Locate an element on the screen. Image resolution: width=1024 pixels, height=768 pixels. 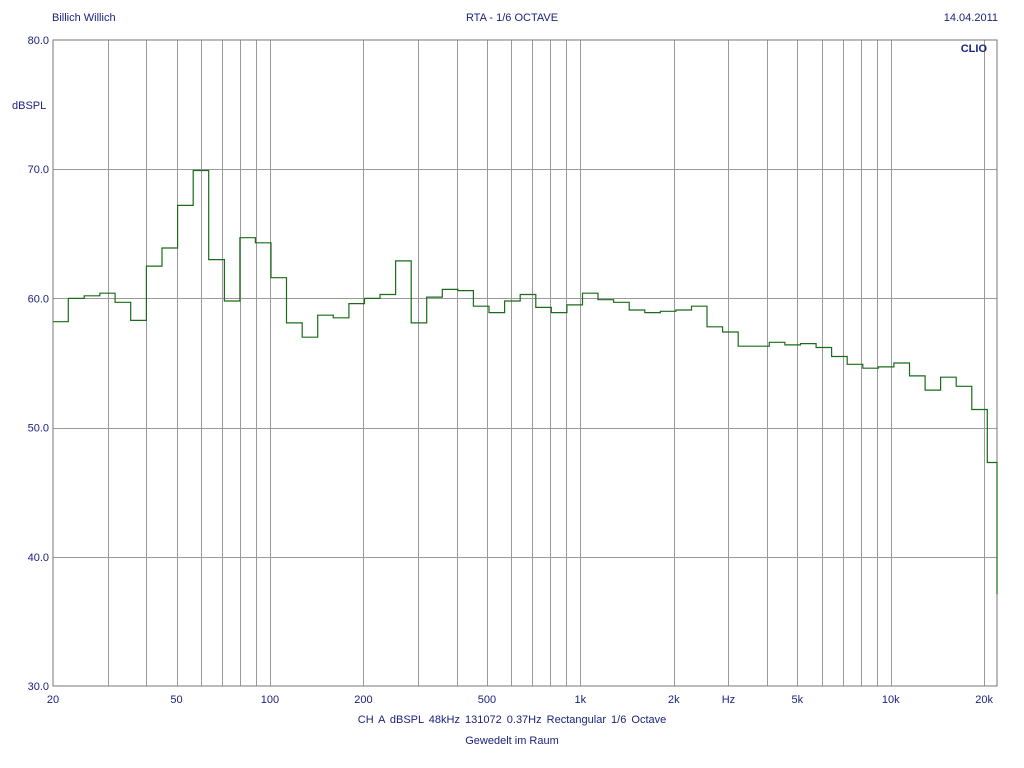
y-axis-tick-labels: 80.0 70.0 60.0 50.0 40.0 30.0 is located at coordinates (38, 364).